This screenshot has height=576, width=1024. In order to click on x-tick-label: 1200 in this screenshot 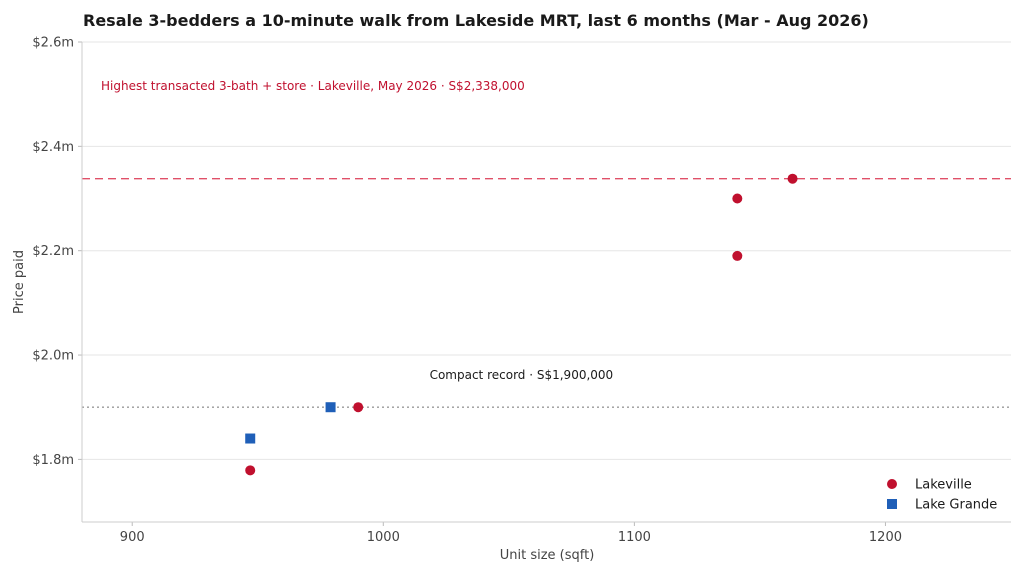, I will do `click(885, 537)`.